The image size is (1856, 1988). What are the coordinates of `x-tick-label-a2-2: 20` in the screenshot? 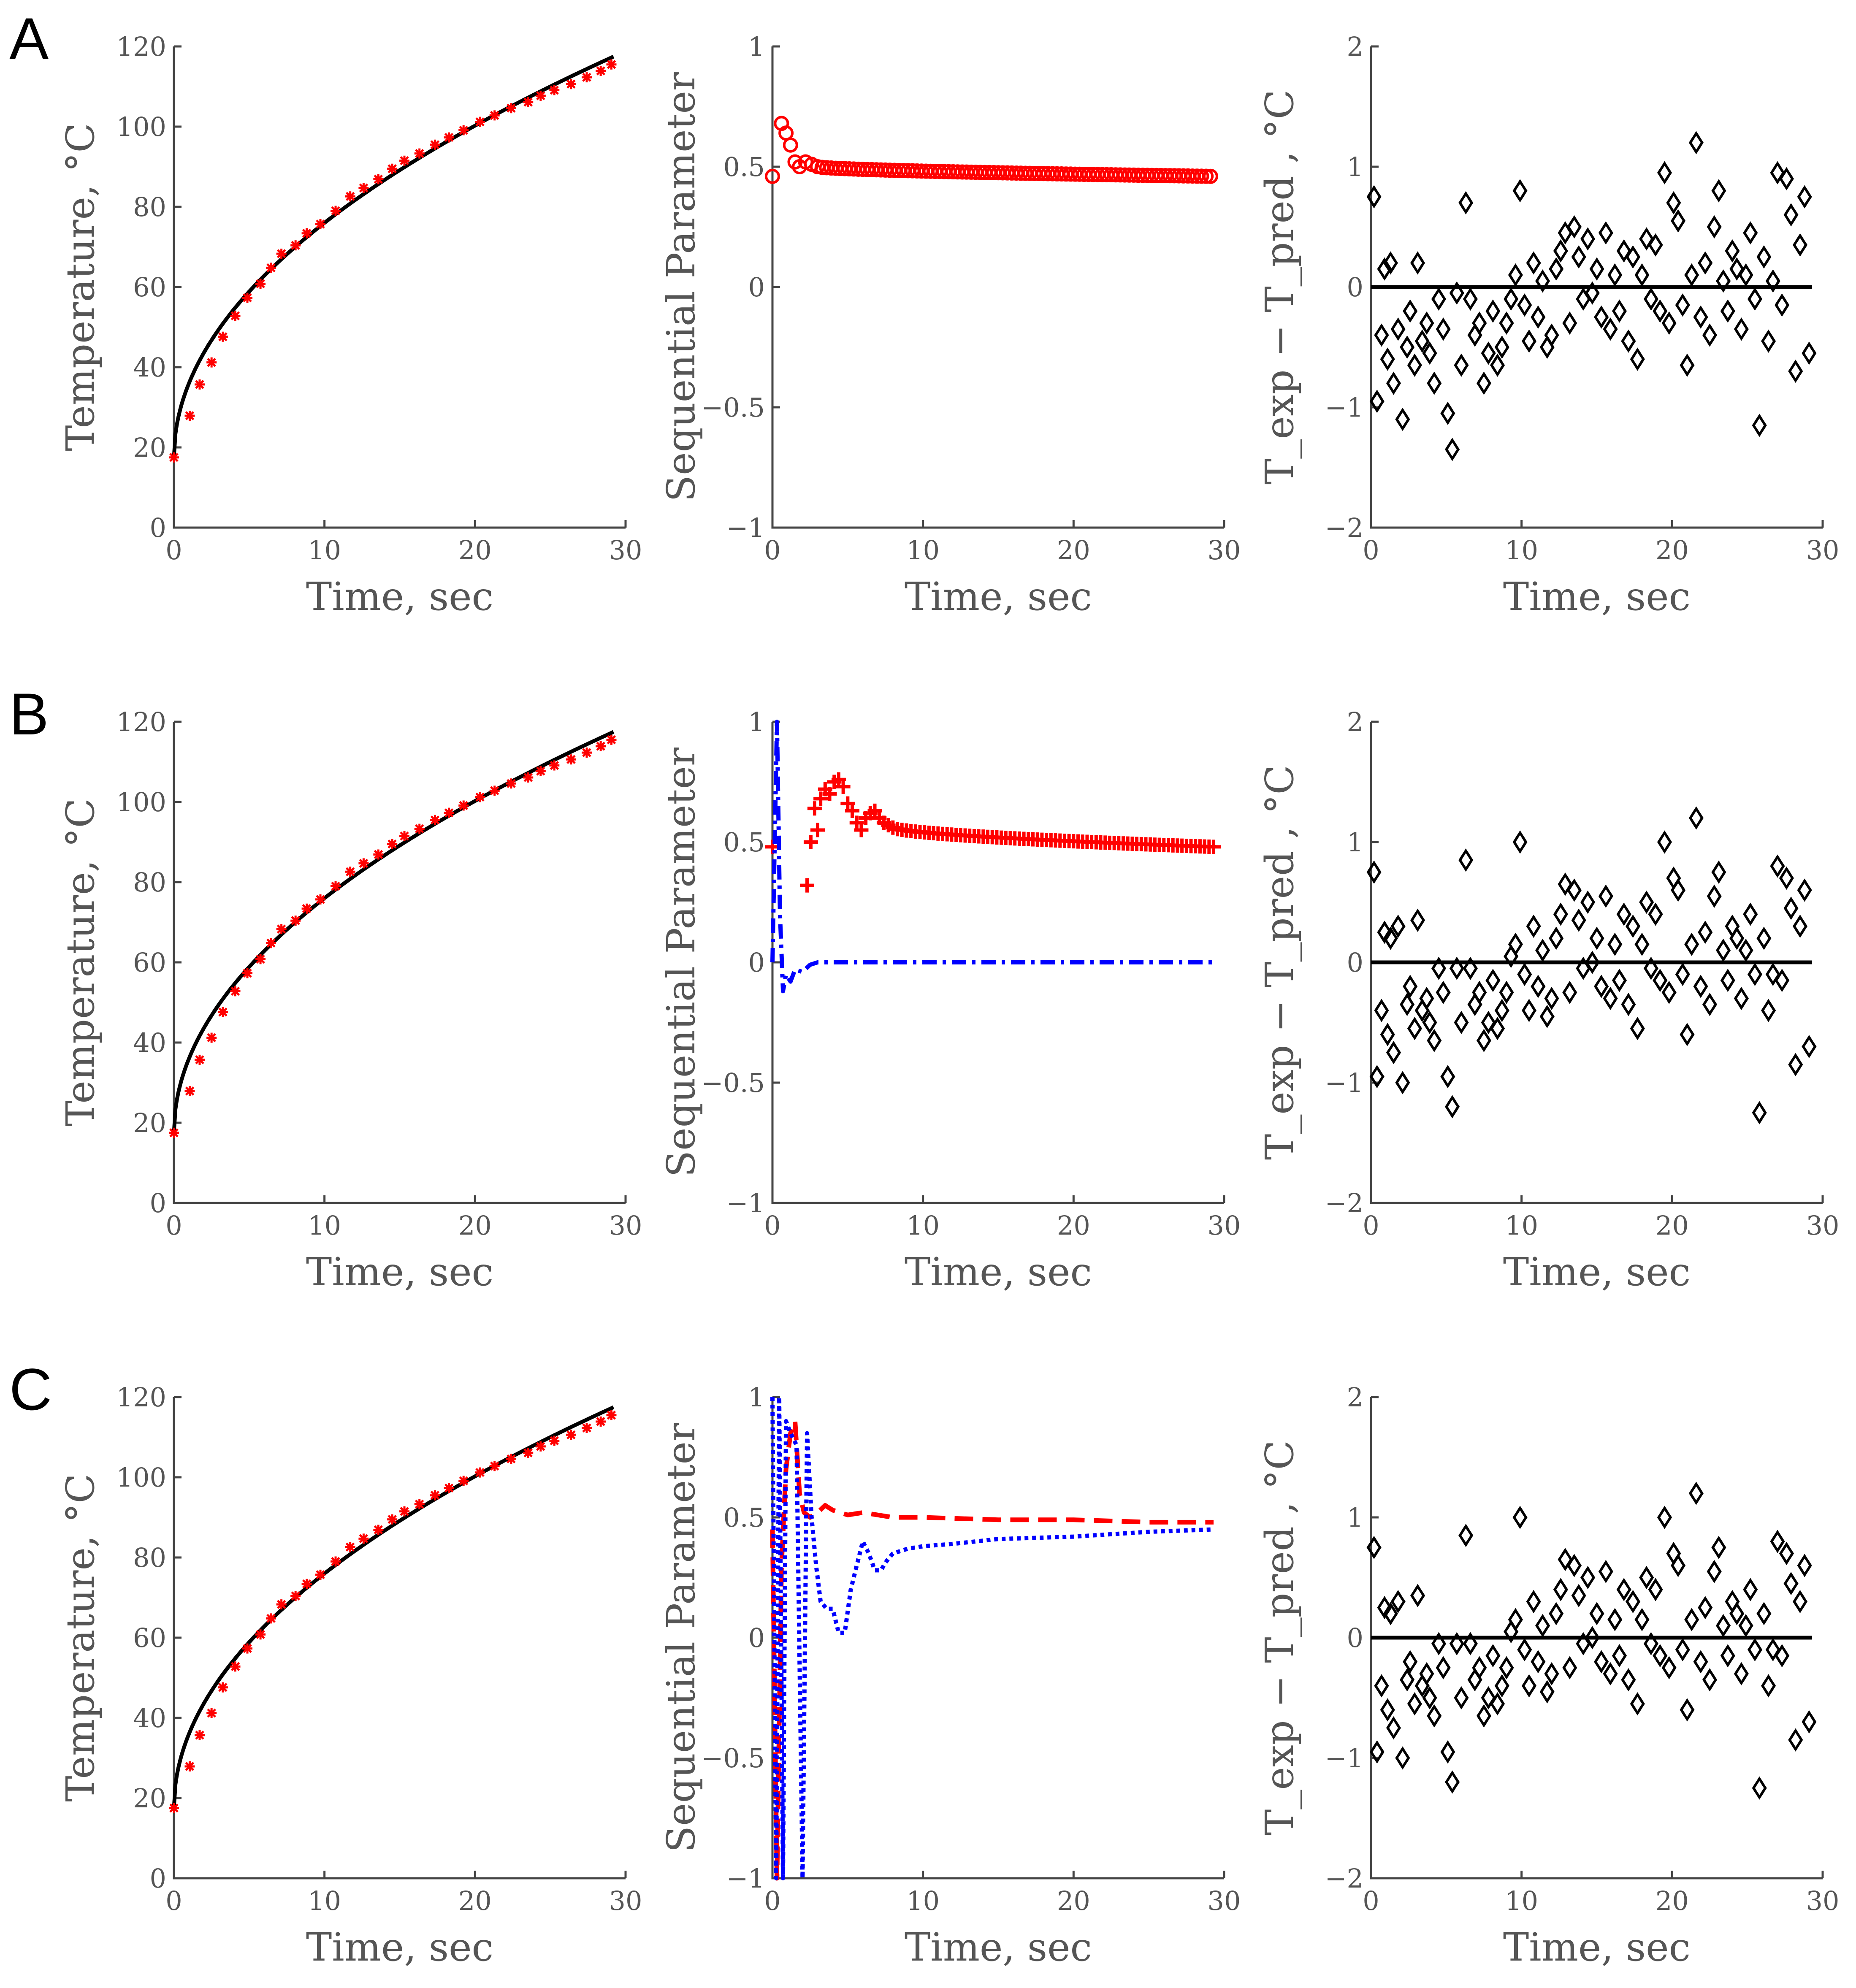 It's located at (1073, 550).